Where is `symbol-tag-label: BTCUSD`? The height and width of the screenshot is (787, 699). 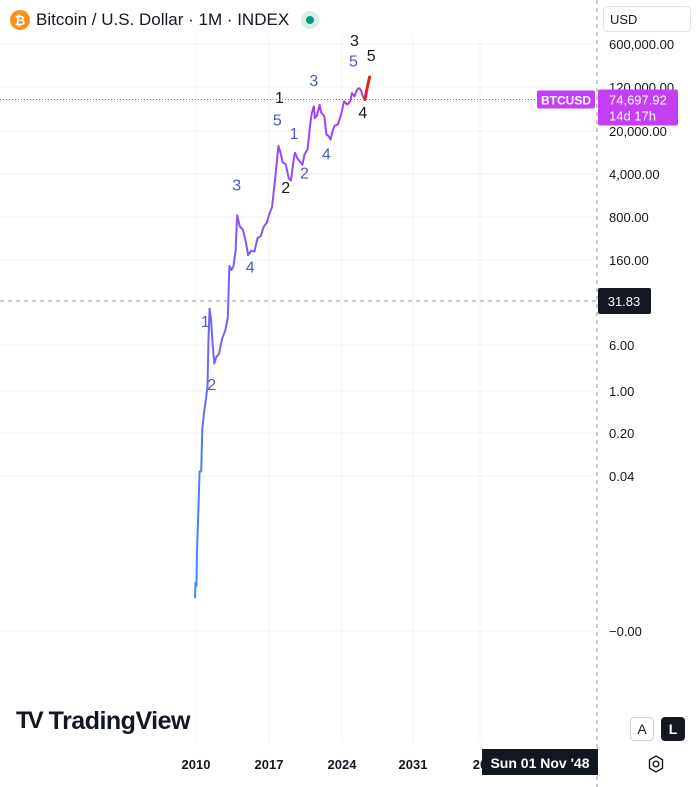 symbol-tag-label: BTCUSD is located at coordinates (566, 101).